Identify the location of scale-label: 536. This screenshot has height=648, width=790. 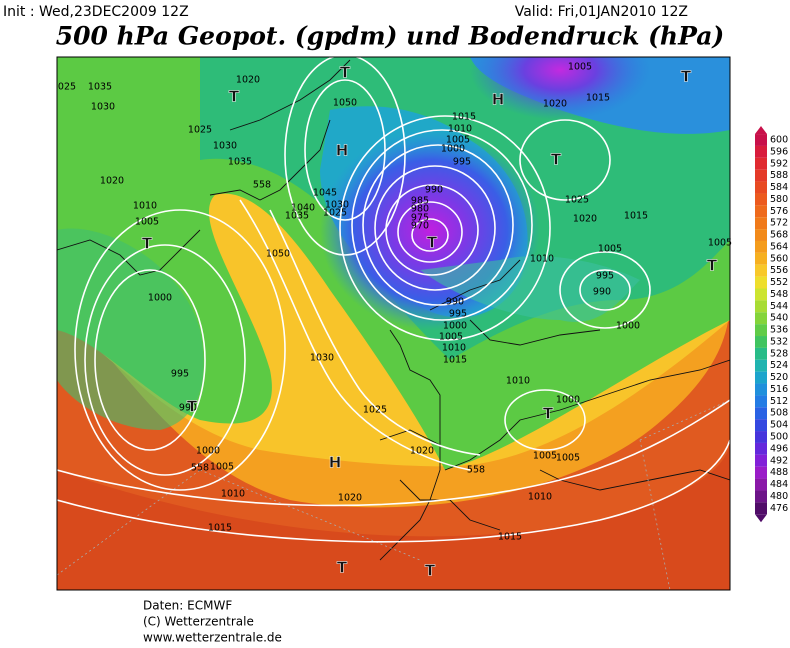
(779, 330).